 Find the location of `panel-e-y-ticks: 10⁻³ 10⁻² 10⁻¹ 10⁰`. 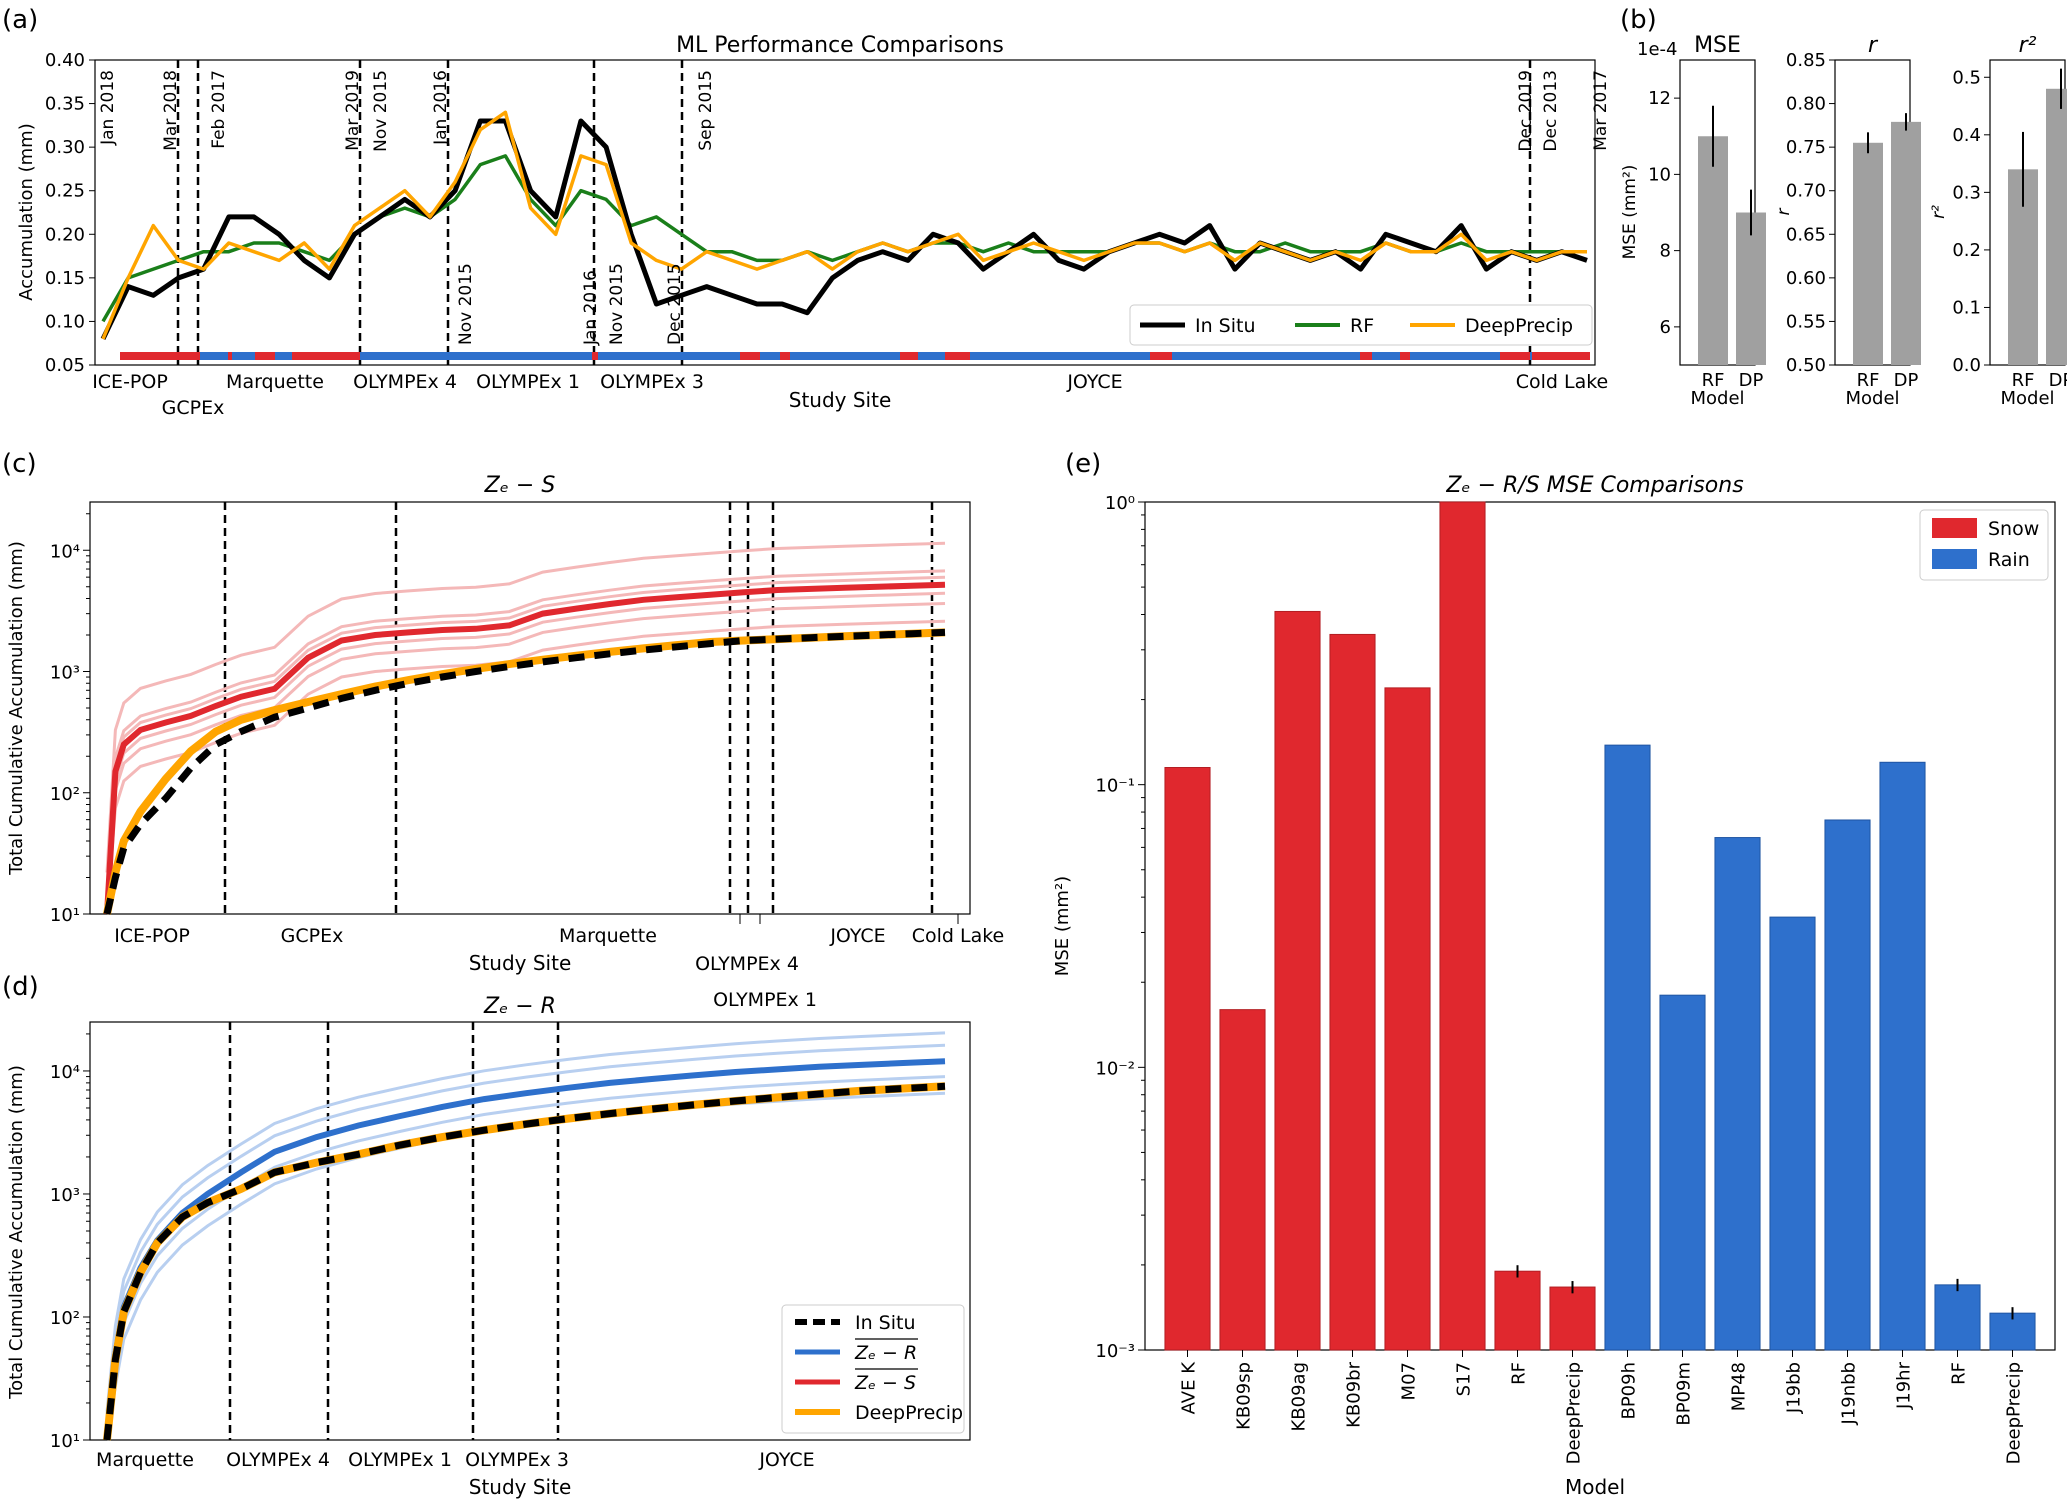

panel-e-y-ticks: 10⁻³ 10⁻² 10⁻¹ 10⁰ is located at coordinates (1120, 927).